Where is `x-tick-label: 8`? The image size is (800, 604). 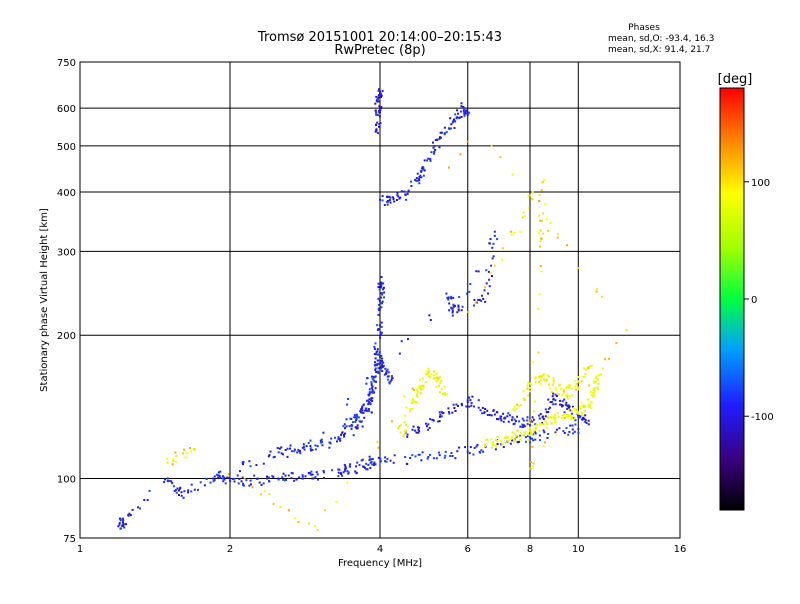 x-tick-label: 8 is located at coordinates (530, 549).